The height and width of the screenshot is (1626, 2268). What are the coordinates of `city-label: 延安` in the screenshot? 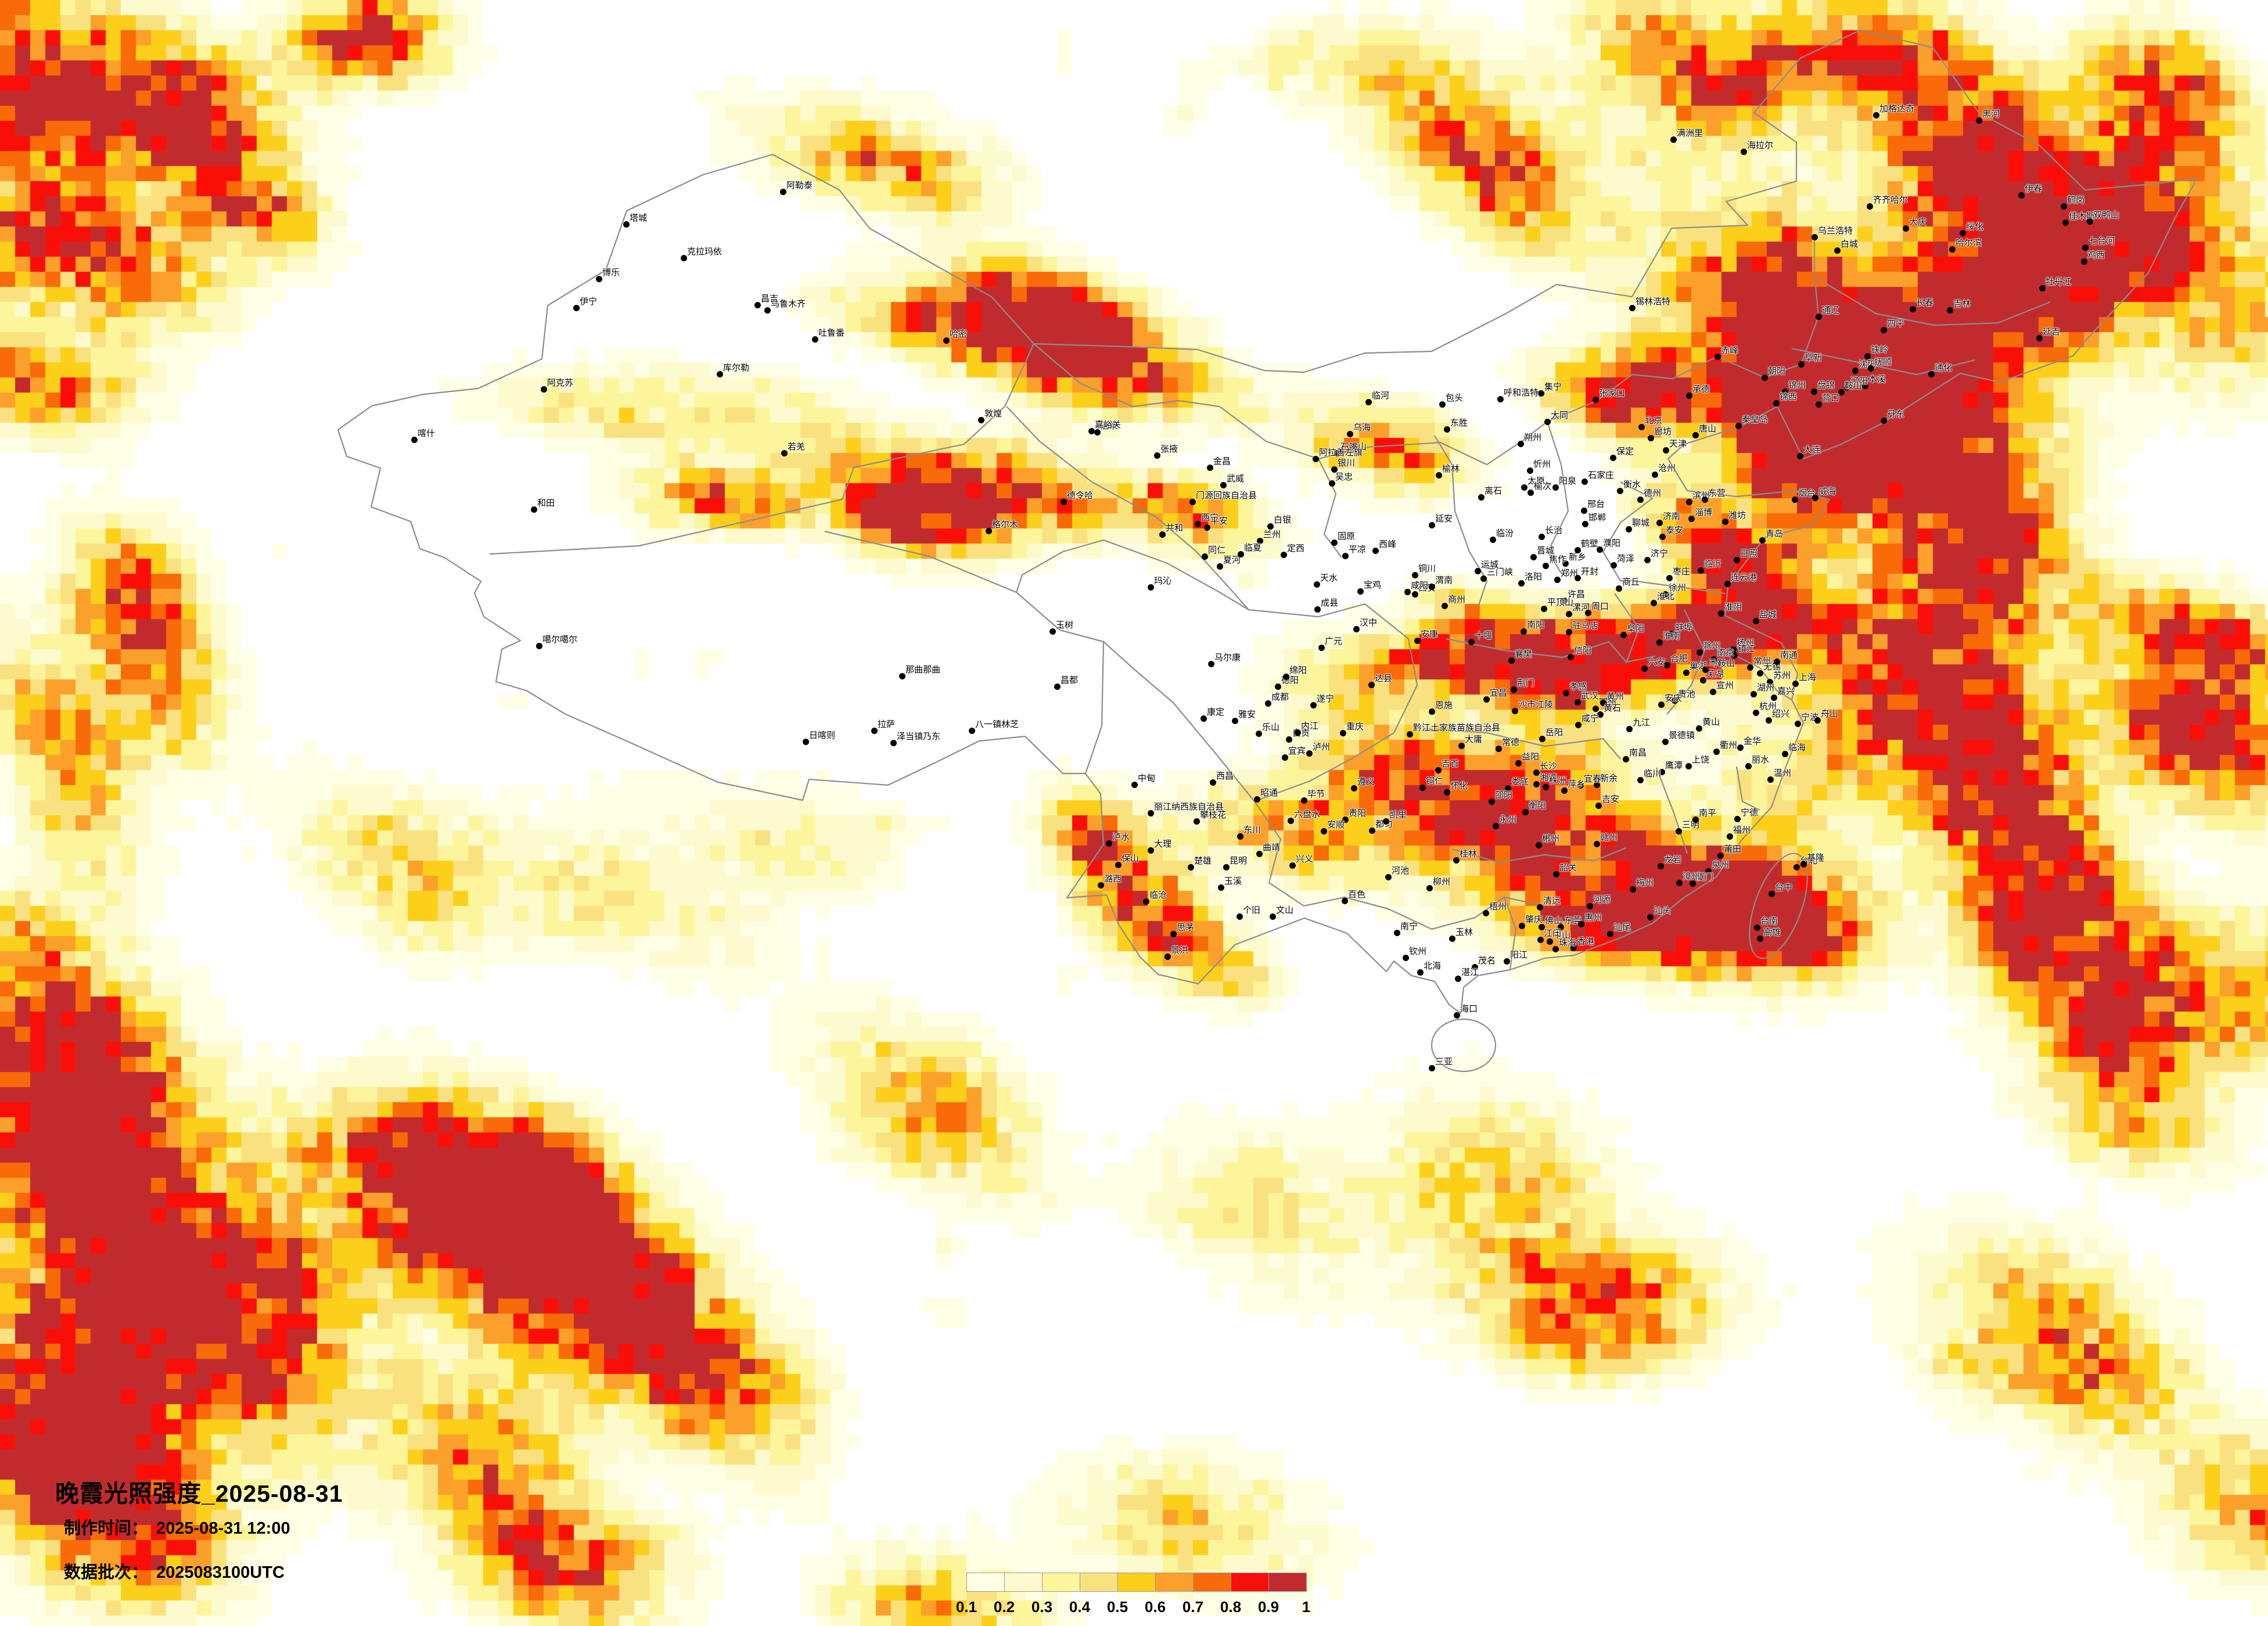 It's located at (1444, 519).